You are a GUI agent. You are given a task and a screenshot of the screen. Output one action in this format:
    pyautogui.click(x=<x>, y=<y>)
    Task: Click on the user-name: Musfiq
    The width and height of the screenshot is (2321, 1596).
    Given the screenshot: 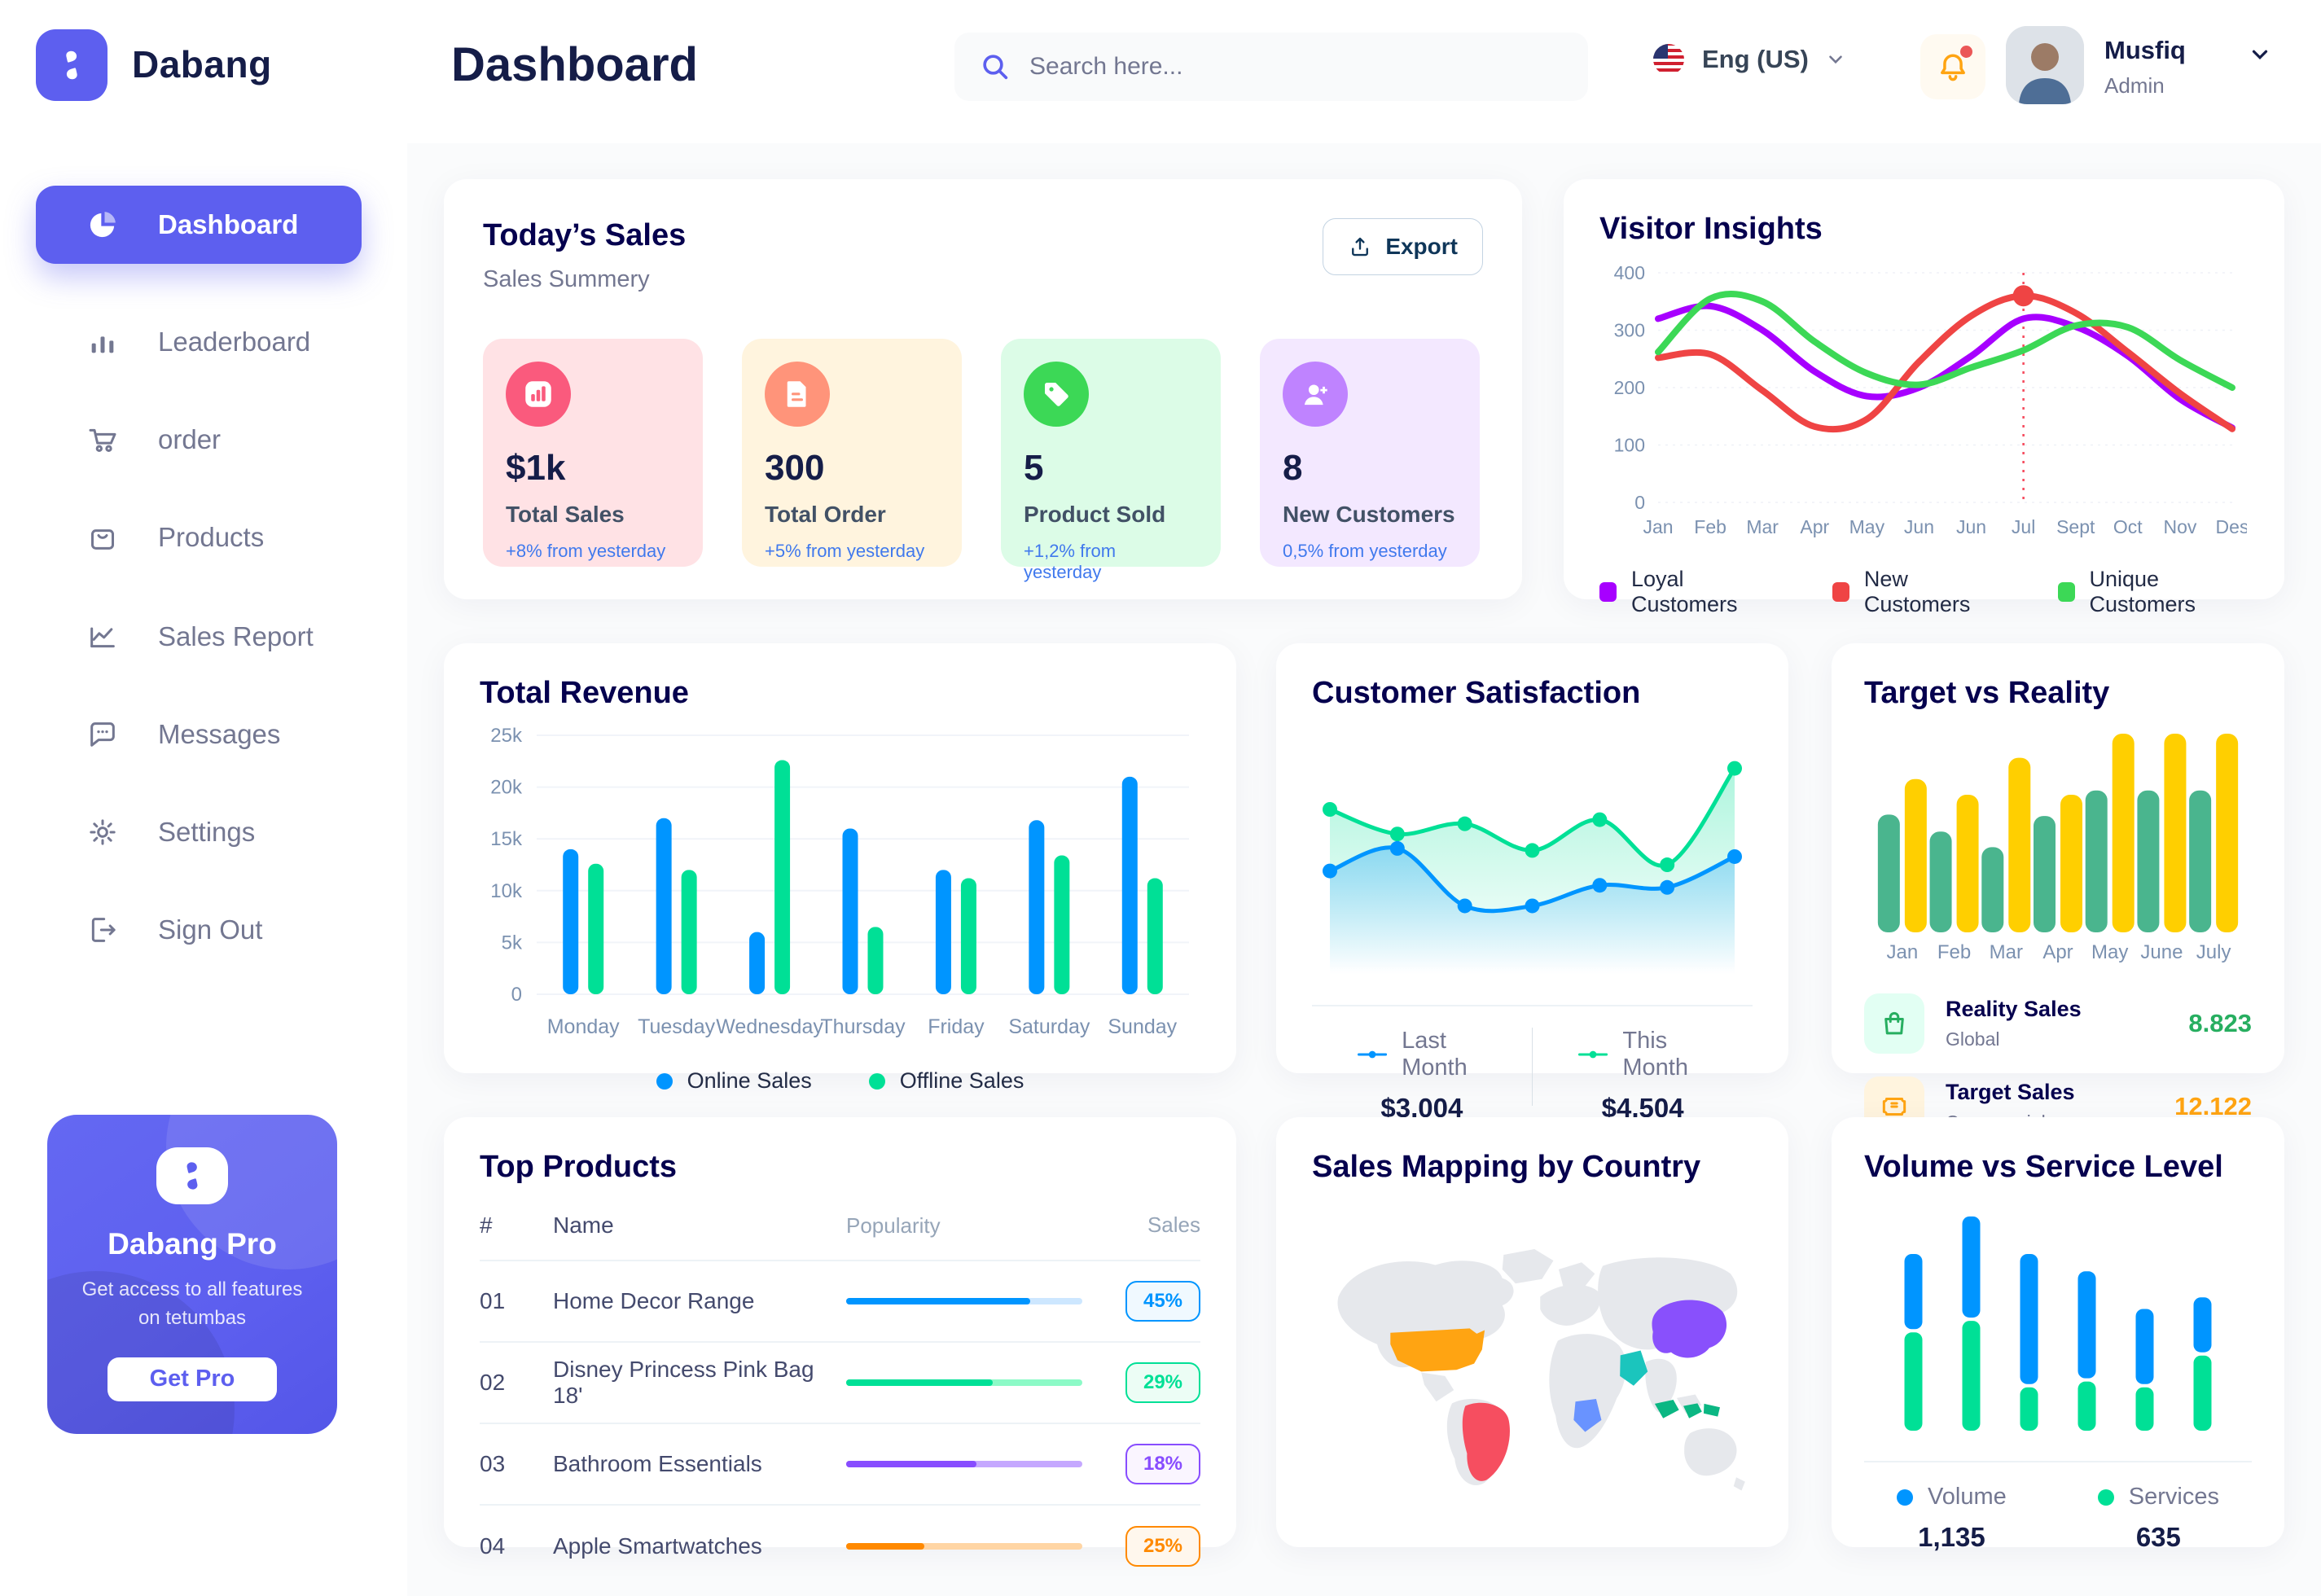 What is the action you would take?
    pyautogui.click(x=2145, y=50)
    